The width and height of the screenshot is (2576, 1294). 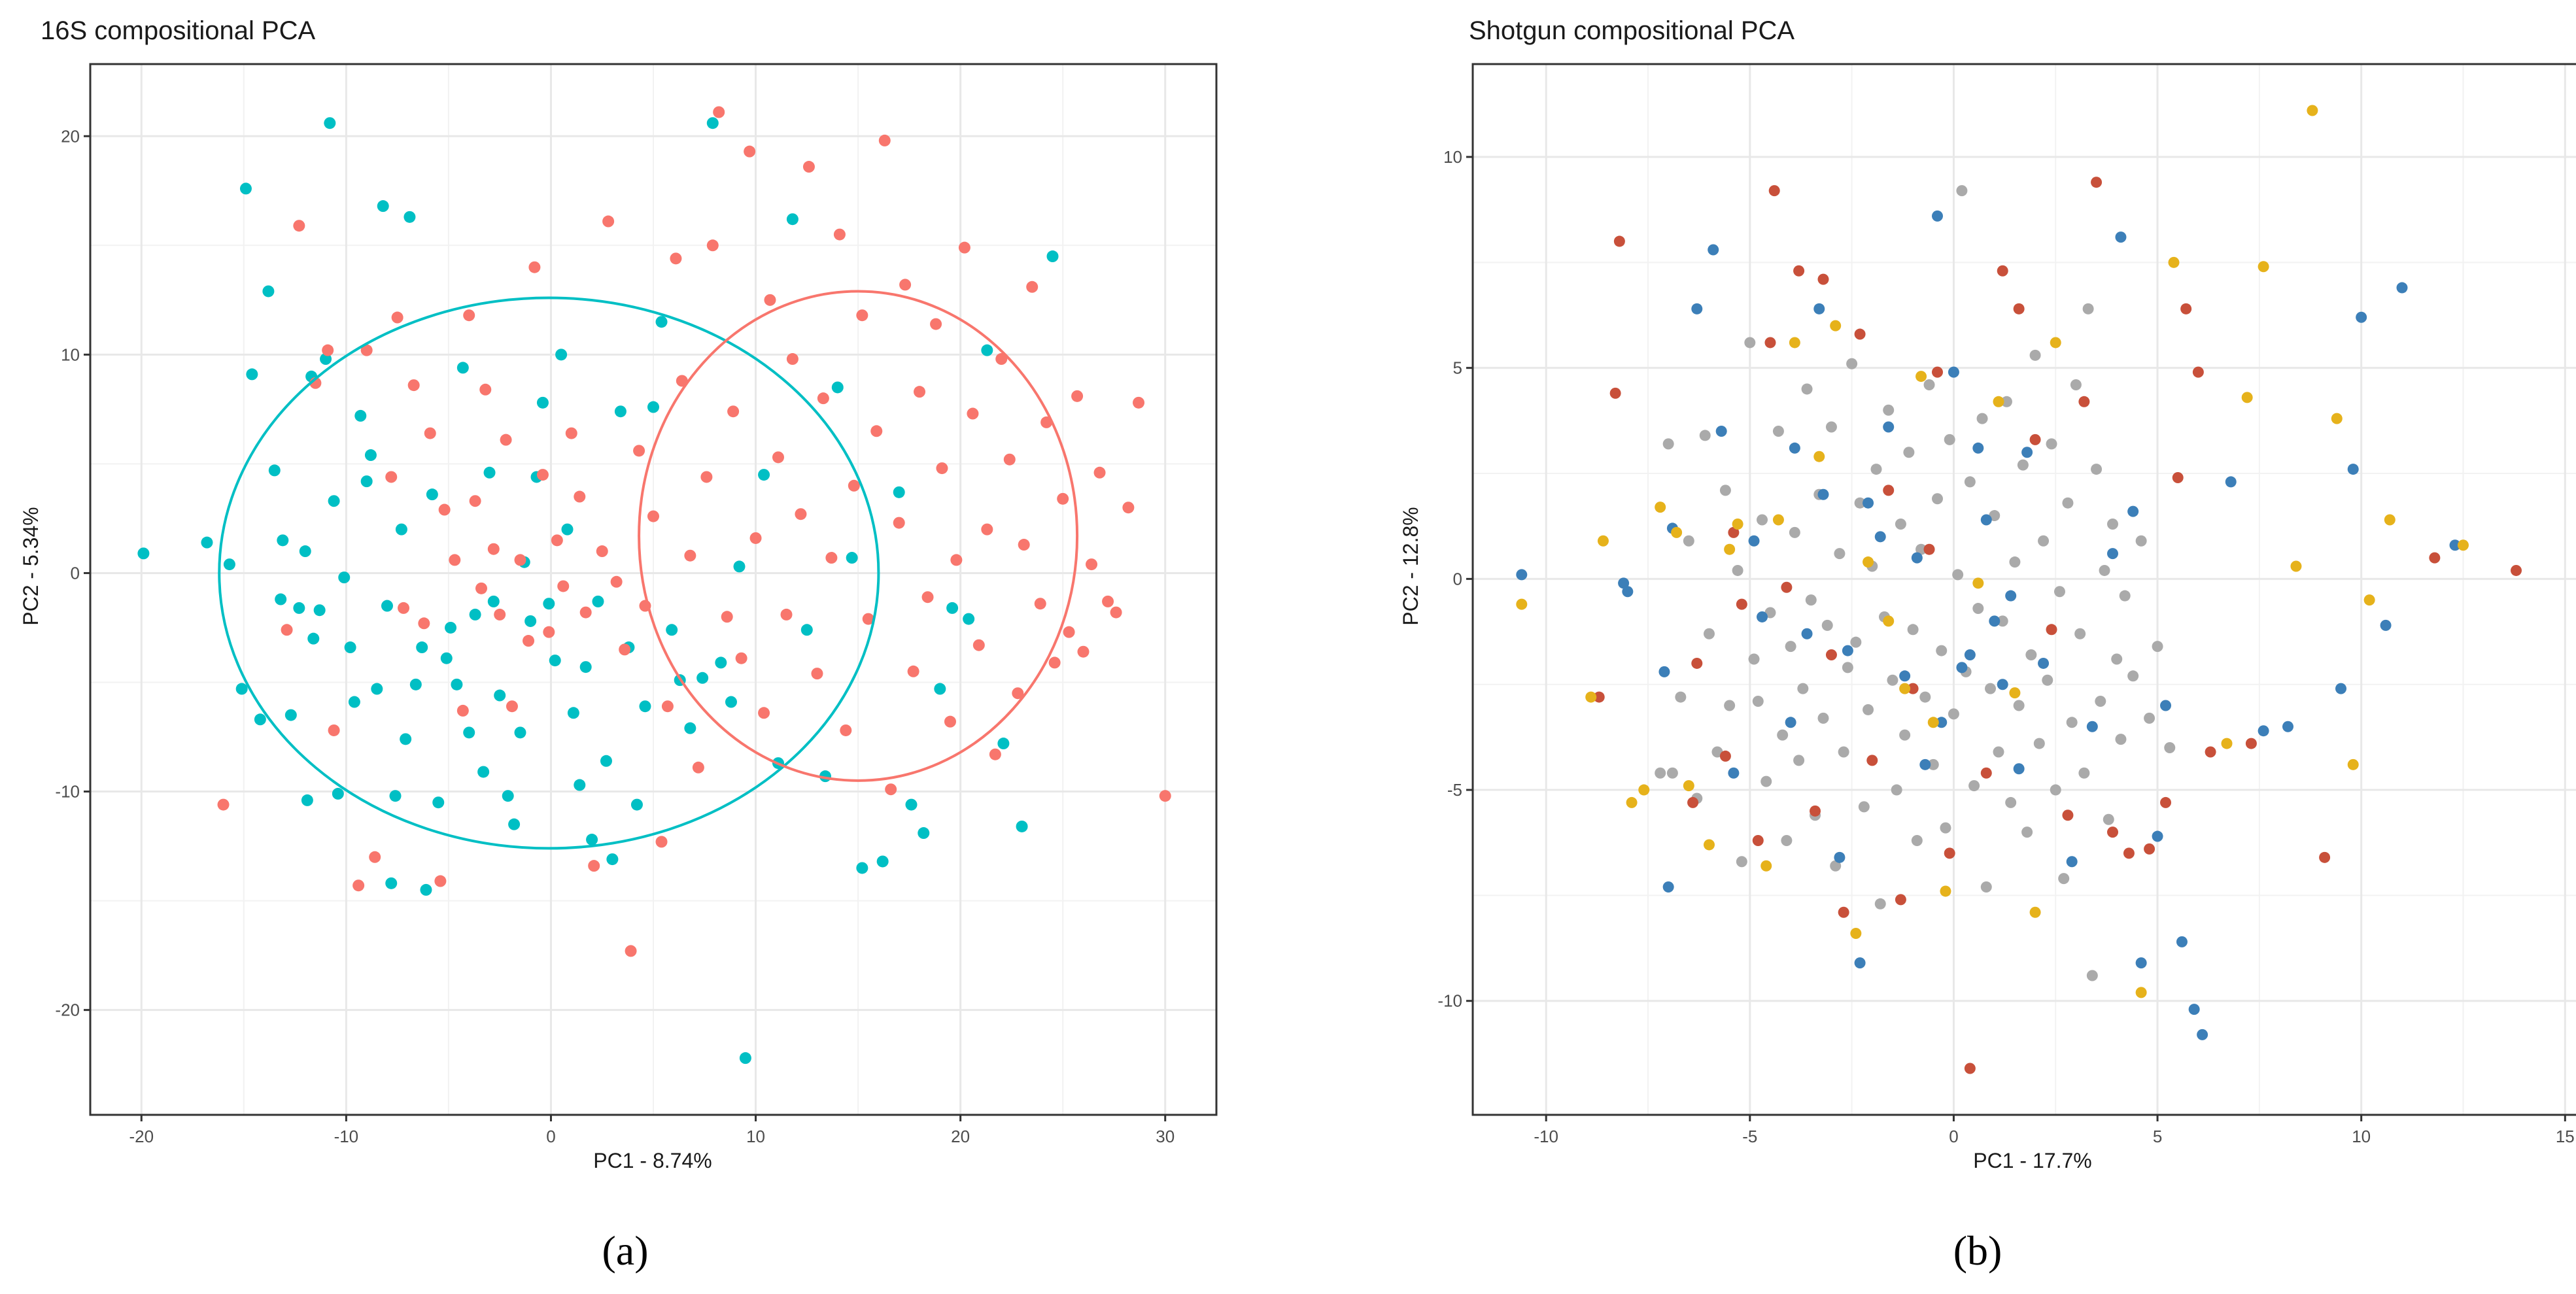 I want to click on x-tick-label: -10, so click(x=1546, y=1136).